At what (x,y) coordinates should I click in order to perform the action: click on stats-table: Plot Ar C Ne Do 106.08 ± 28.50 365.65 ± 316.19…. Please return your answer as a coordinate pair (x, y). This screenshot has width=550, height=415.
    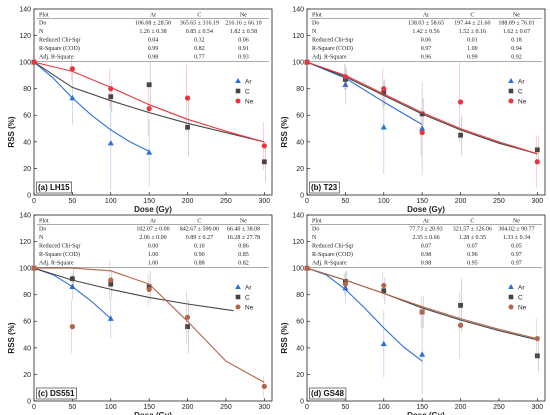
    Looking at the image, I should click on (153, 37).